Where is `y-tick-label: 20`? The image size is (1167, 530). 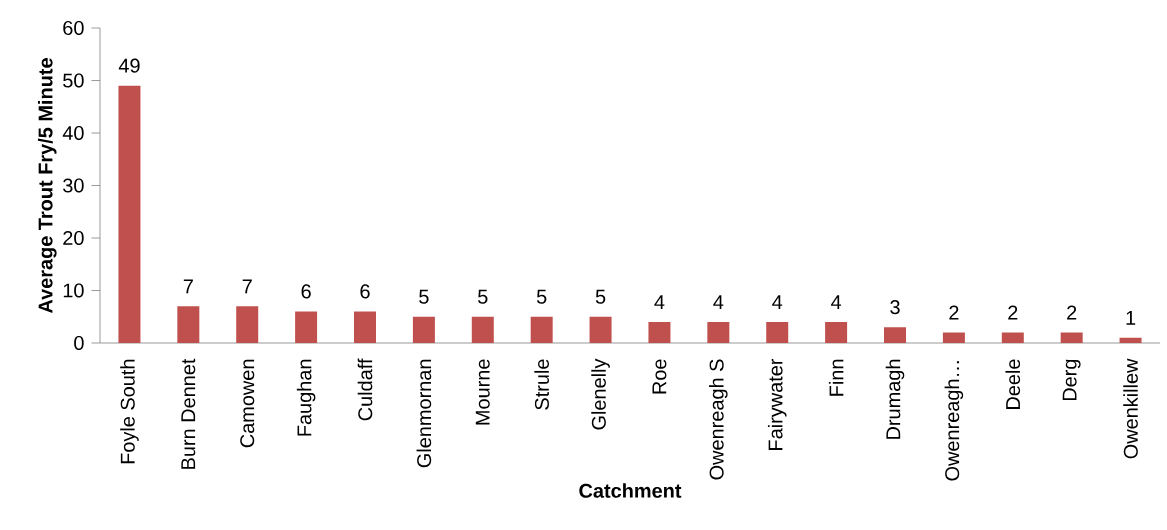
y-tick-label: 20 is located at coordinates (73, 238).